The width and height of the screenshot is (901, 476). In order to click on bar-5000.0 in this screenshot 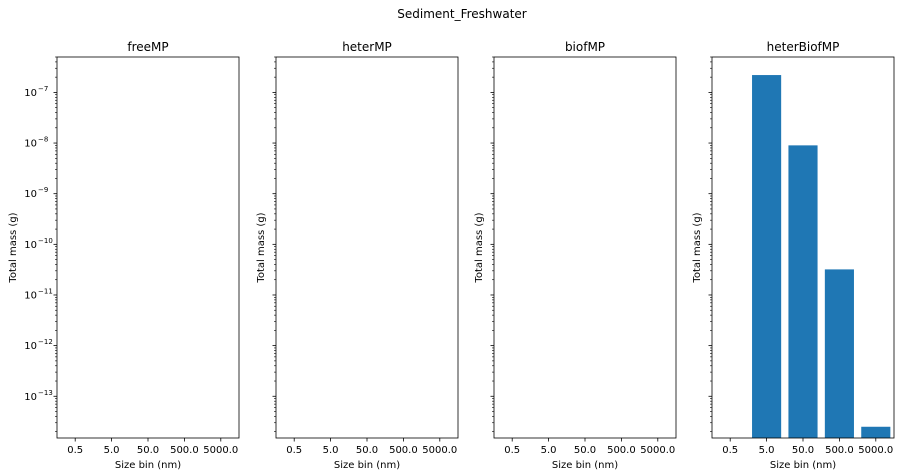, I will do `click(876, 432)`.